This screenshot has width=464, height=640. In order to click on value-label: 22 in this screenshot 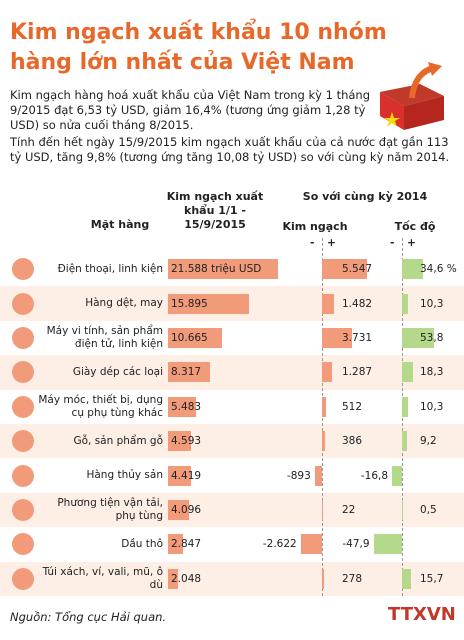, I will do `click(349, 510)`.